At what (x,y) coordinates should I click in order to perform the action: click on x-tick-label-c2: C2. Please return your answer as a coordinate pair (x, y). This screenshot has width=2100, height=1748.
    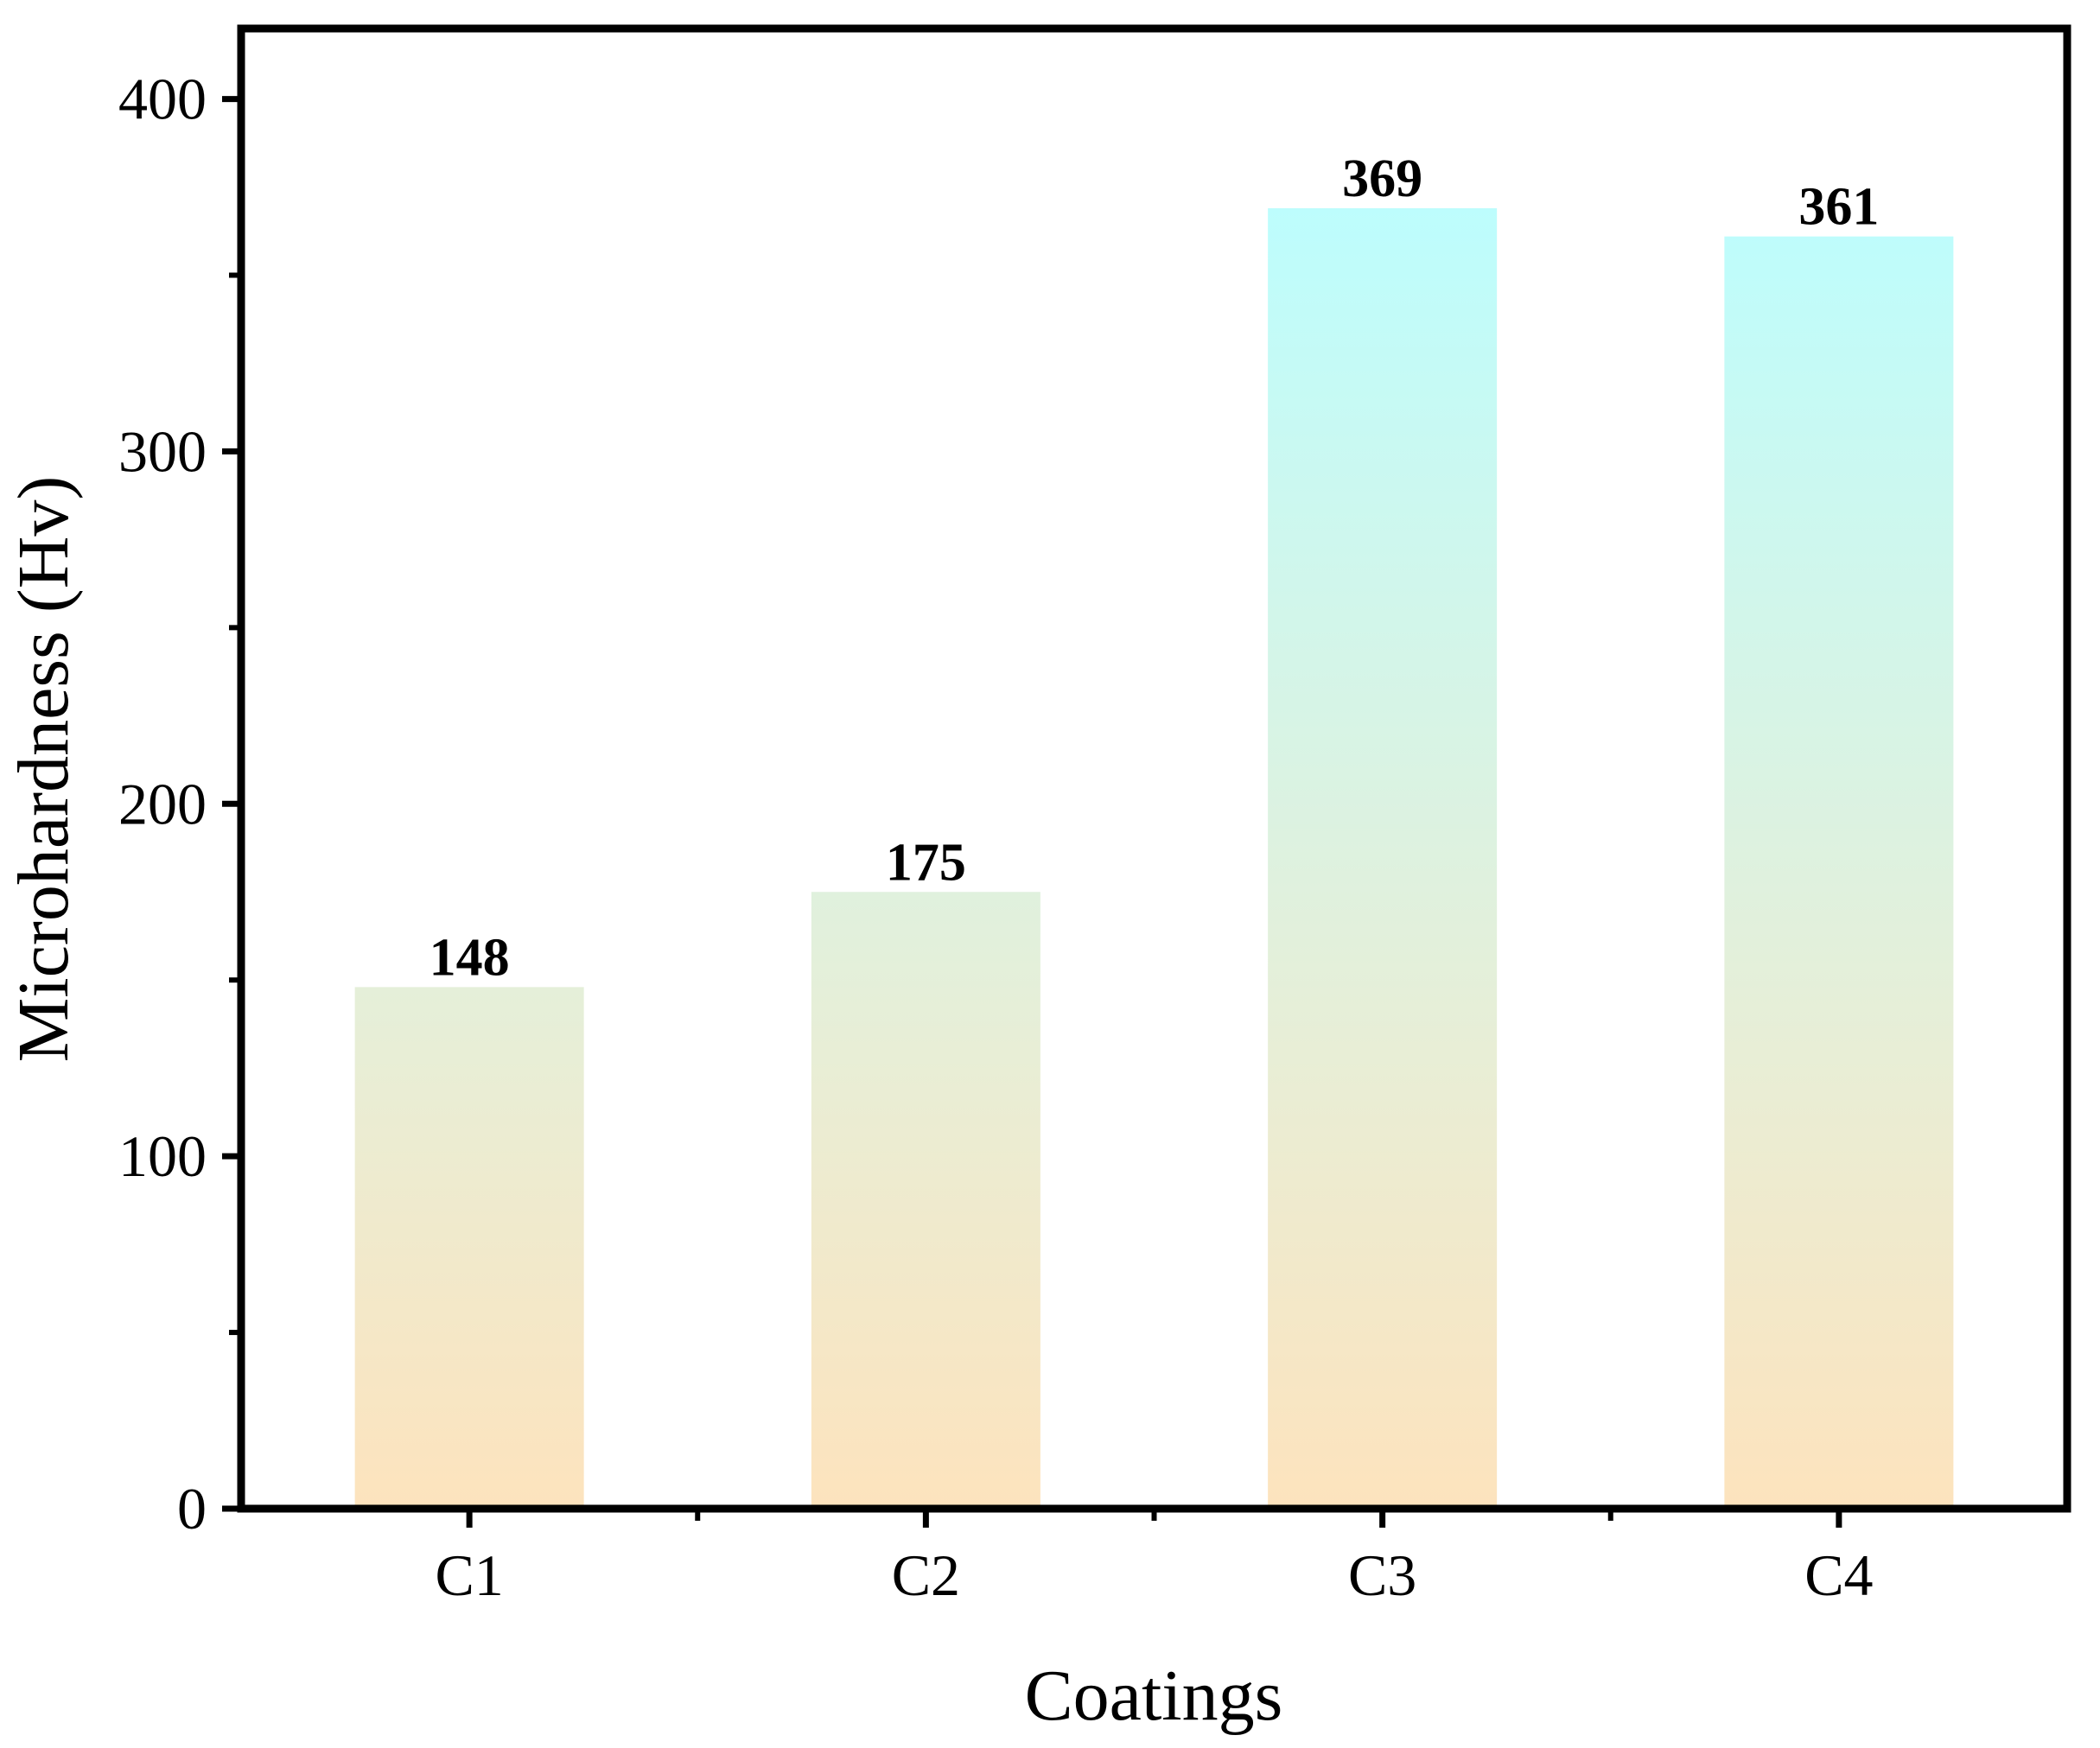
    Looking at the image, I should click on (926, 1575).